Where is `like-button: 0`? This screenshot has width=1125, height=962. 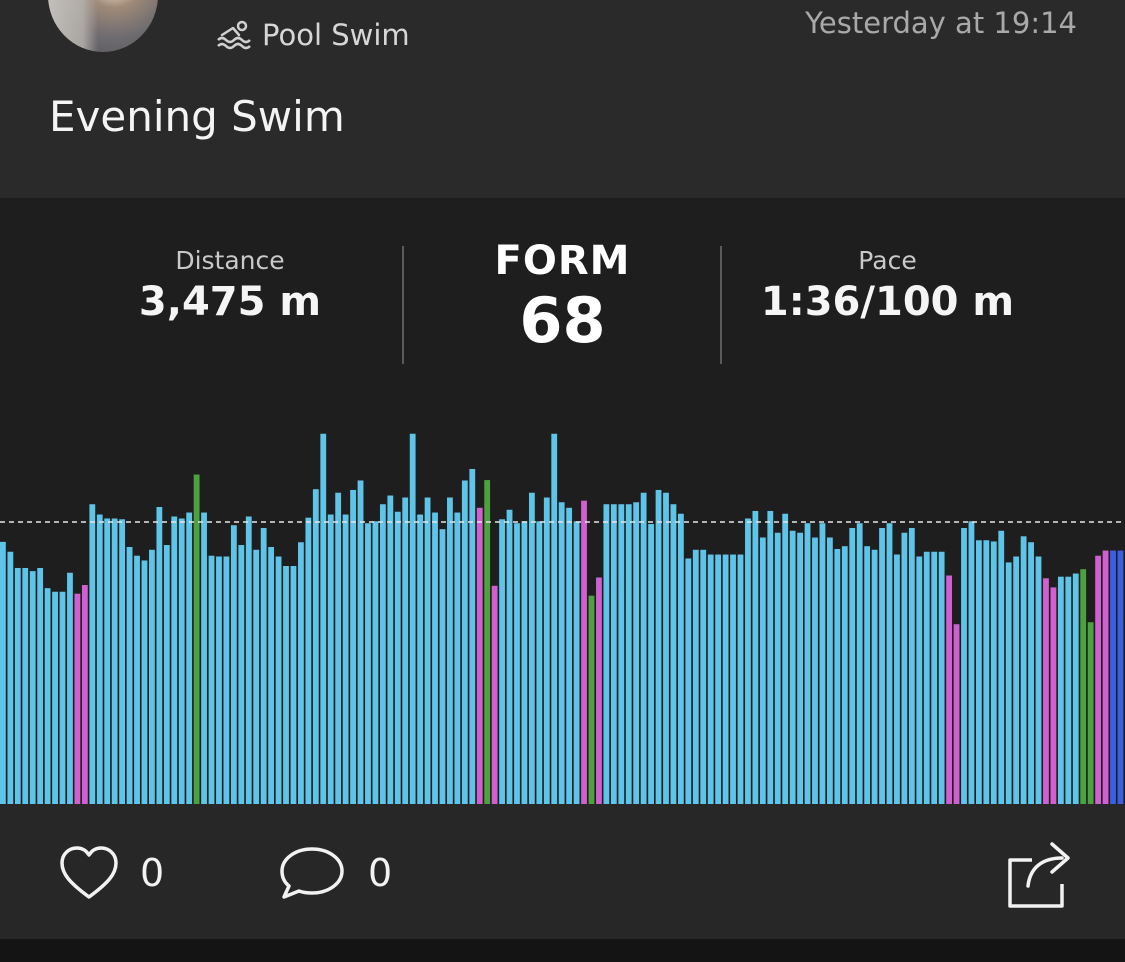
like-button: 0 is located at coordinates (111, 873).